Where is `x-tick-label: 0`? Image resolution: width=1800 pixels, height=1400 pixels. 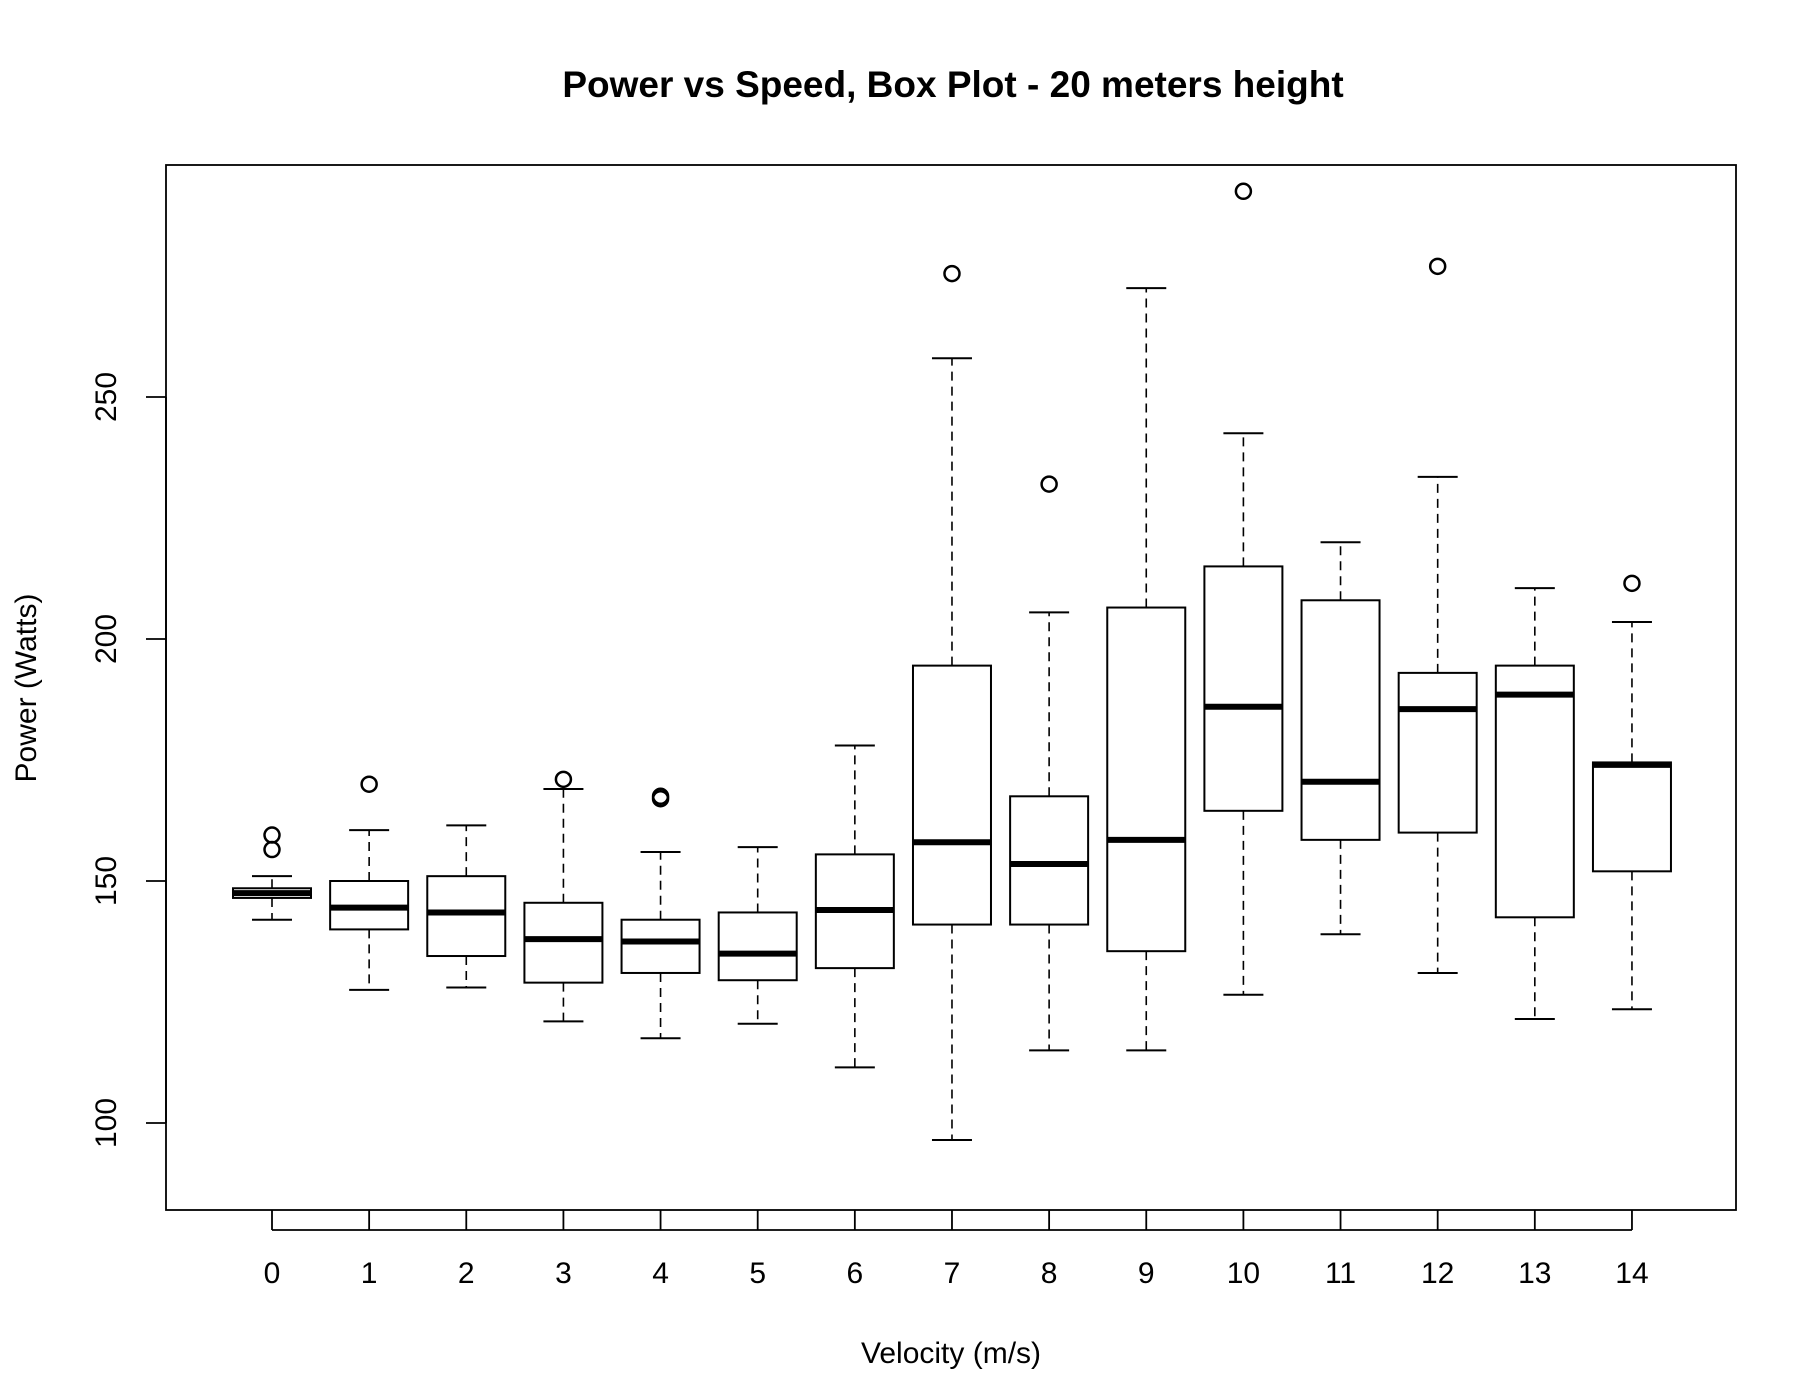 x-tick-label: 0 is located at coordinates (272, 1273).